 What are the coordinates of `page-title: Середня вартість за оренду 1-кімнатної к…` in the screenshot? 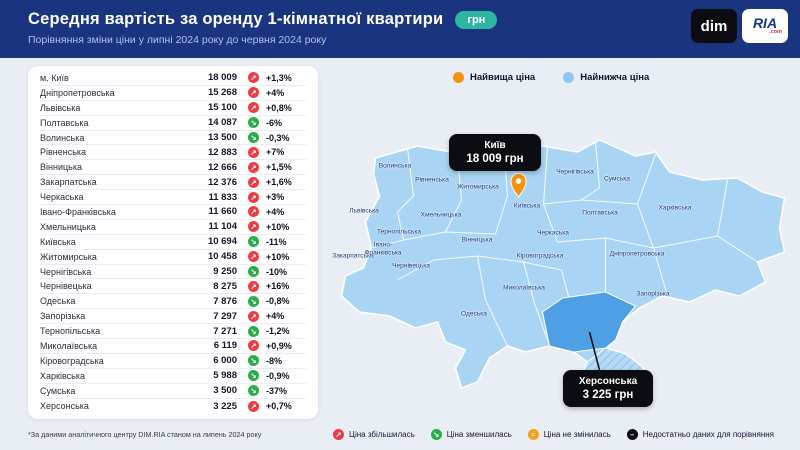 It's located at (236, 19).